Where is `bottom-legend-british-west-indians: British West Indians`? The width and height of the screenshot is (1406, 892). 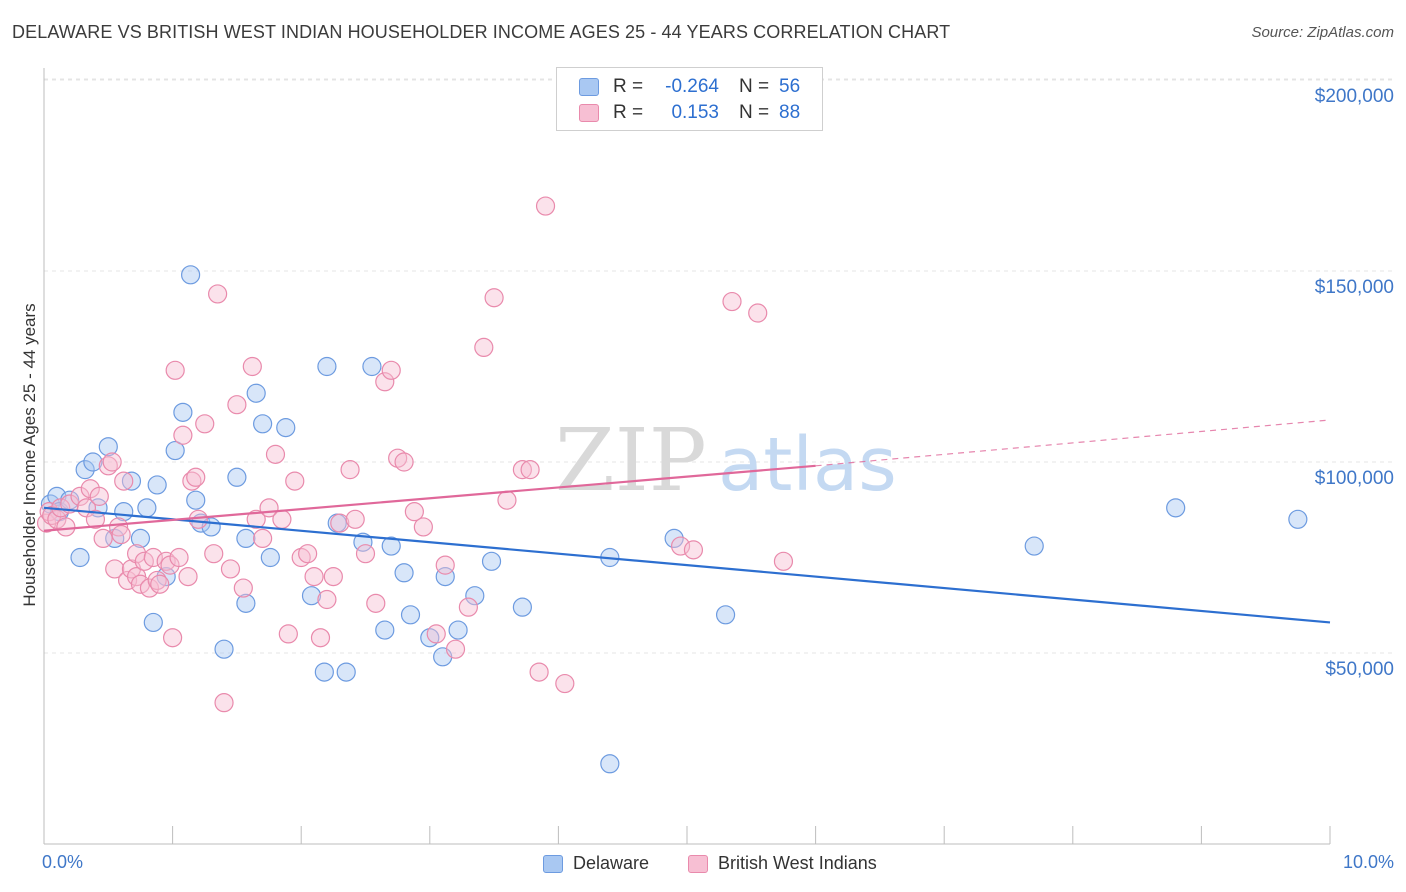
bottom-legend-british-west-indians: British West Indians is located at coordinates (782, 863).